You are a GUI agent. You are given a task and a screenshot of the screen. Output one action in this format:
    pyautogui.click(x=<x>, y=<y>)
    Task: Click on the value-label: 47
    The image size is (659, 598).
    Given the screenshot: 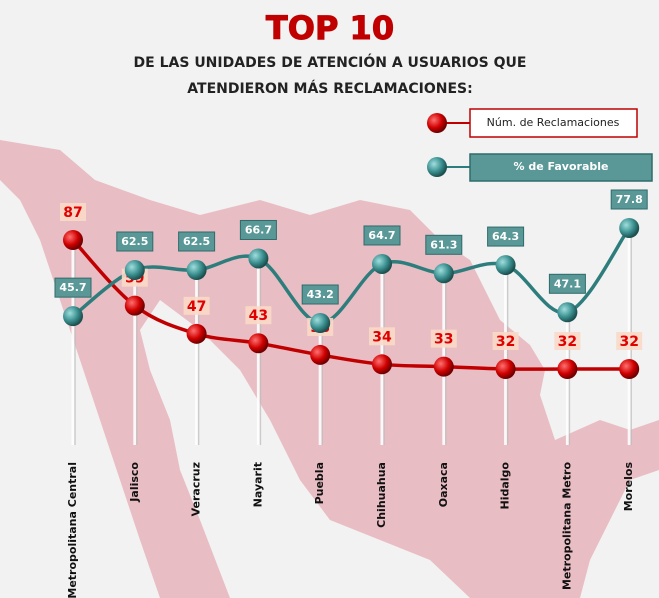 What is the action you would take?
    pyautogui.click(x=196, y=307)
    